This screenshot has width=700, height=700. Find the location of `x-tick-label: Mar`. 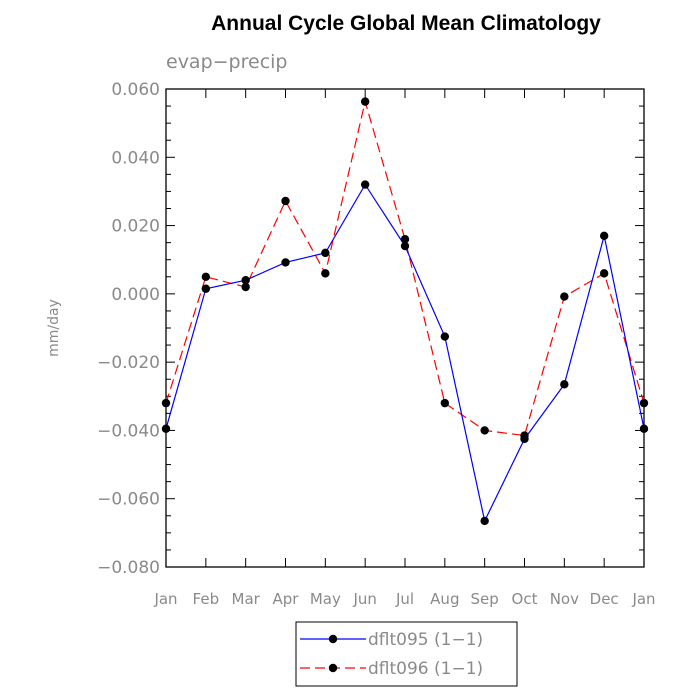

x-tick-label: Mar is located at coordinates (246, 599).